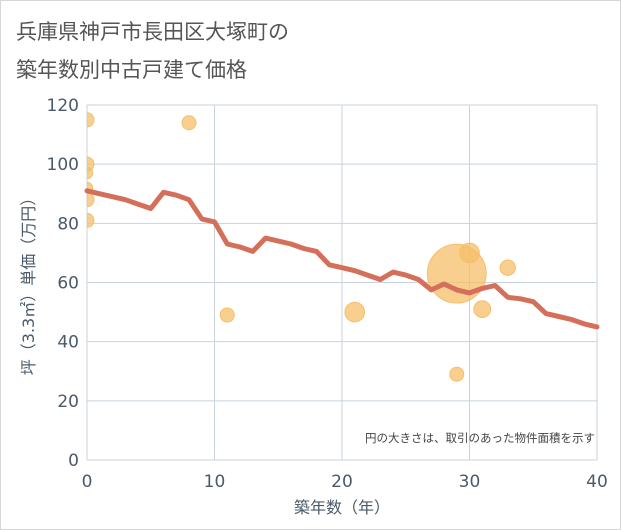  I want to click on bubble-size-note: 円の大きさは、取引のあった物件面積を示す, so click(480, 438).